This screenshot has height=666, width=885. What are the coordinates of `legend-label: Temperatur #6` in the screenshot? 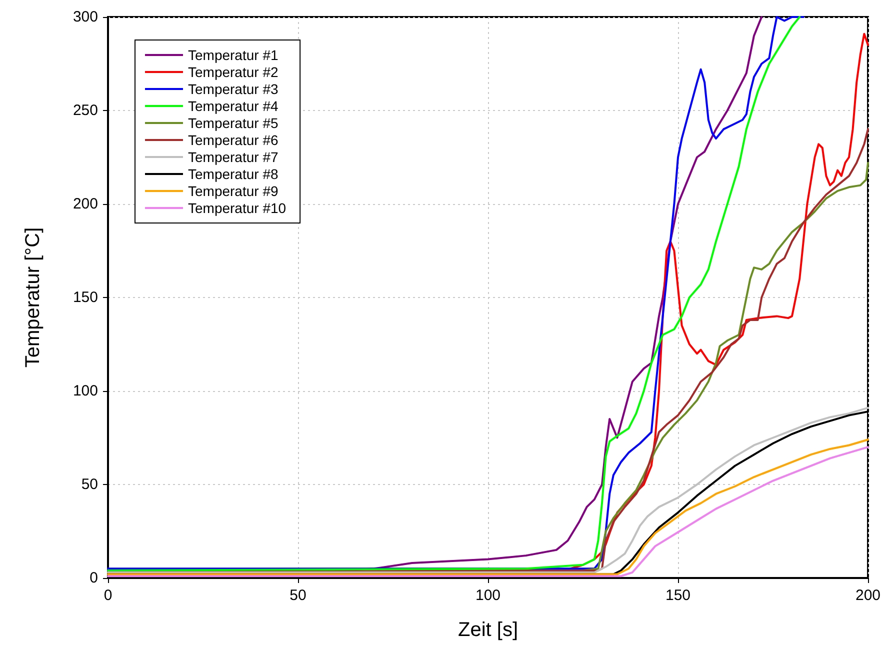 It's located at (233, 140).